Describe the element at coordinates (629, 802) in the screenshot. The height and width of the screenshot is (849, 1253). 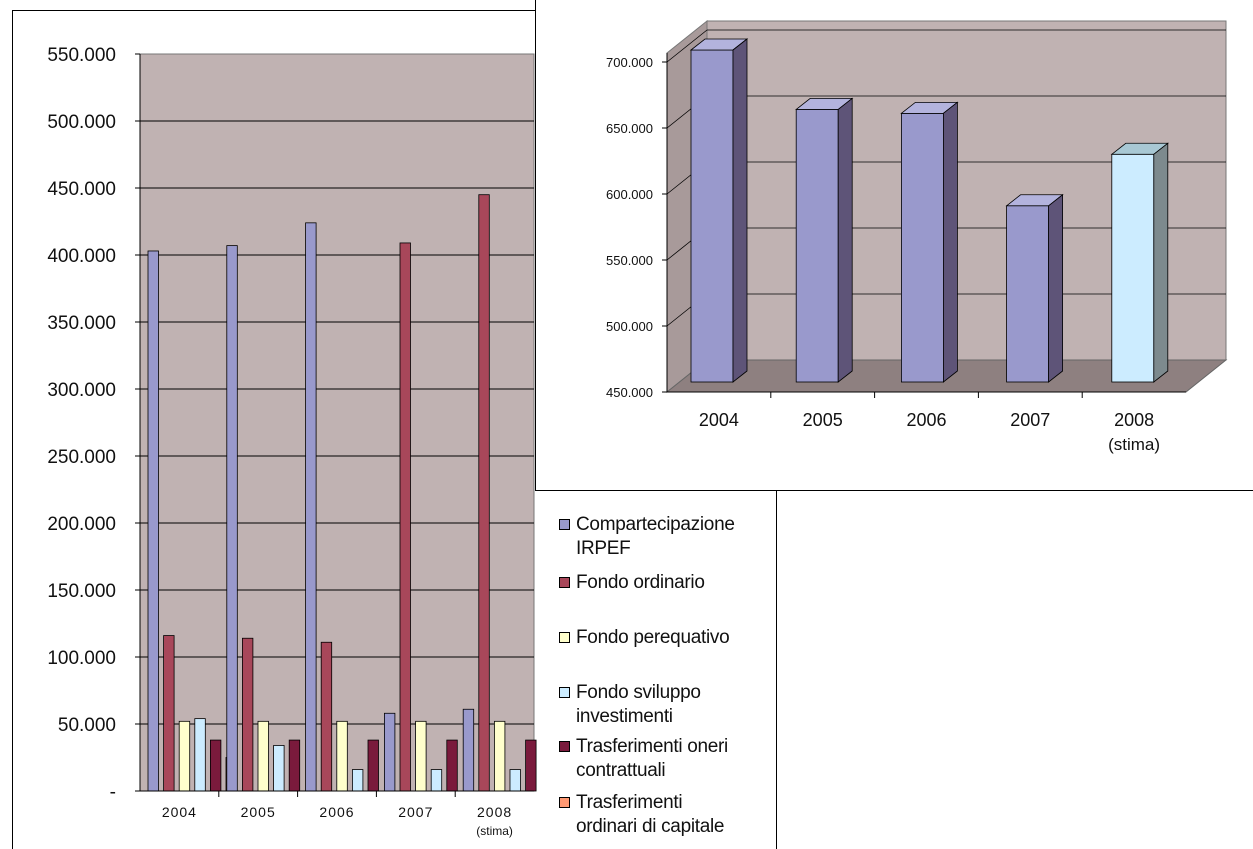
I see `legend-line: Trasferimenti` at that location.